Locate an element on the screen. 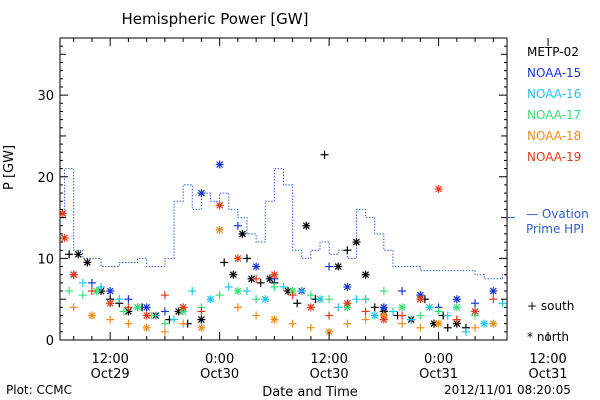 The height and width of the screenshot is (400, 600). y-tick-label: 20 is located at coordinates (45, 178).